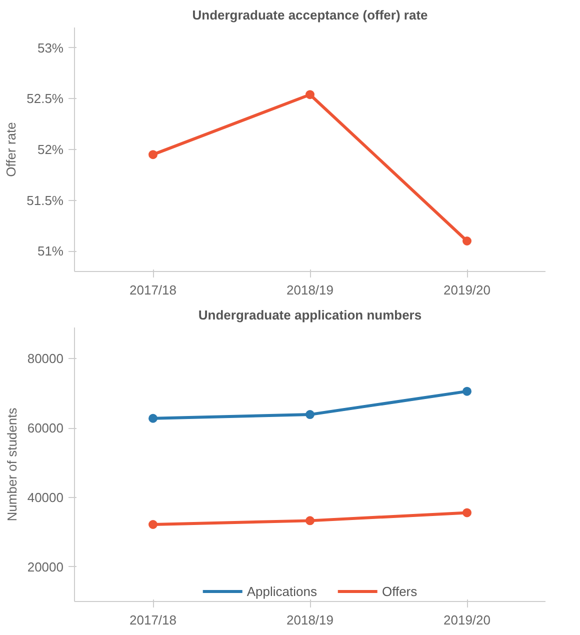  What do you see at coordinates (281, 591) in the screenshot?
I see `legend-label: Applications` at bounding box center [281, 591].